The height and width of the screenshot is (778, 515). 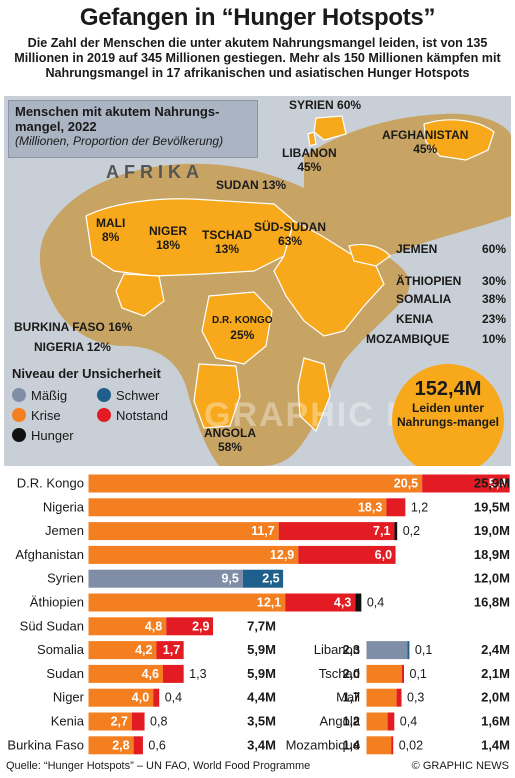 What do you see at coordinates (312, 139) in the screenshot?
I see `lebanon-region` at bounding box center [312, 139].